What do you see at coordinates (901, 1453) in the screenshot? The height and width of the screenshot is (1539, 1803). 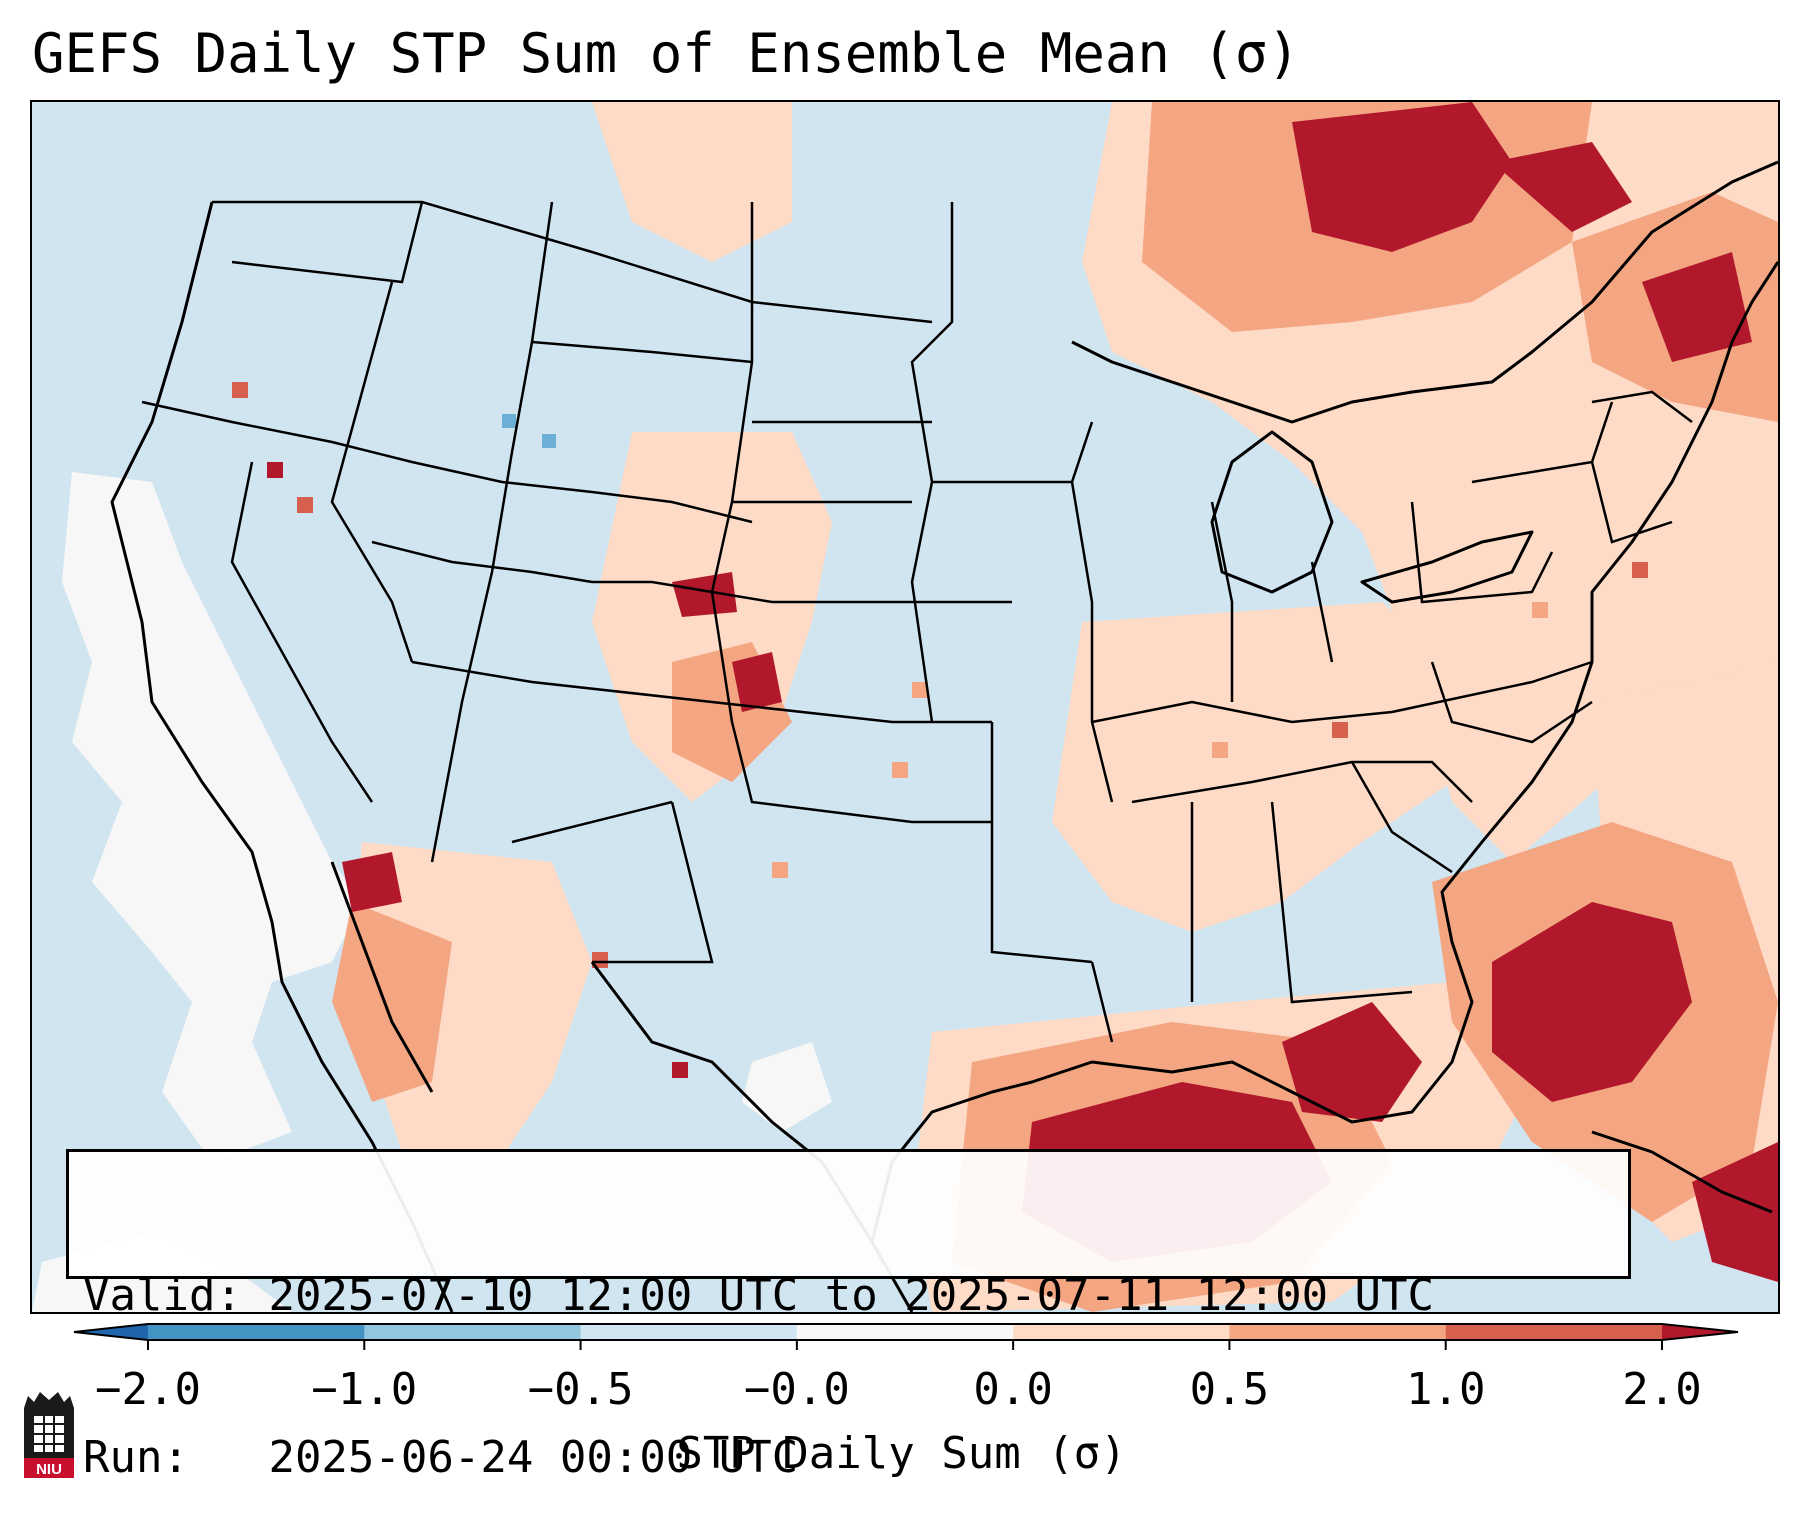 I see `colorbar-label: STP Daily Sum (σ)` at bounding box center [901, 1453].